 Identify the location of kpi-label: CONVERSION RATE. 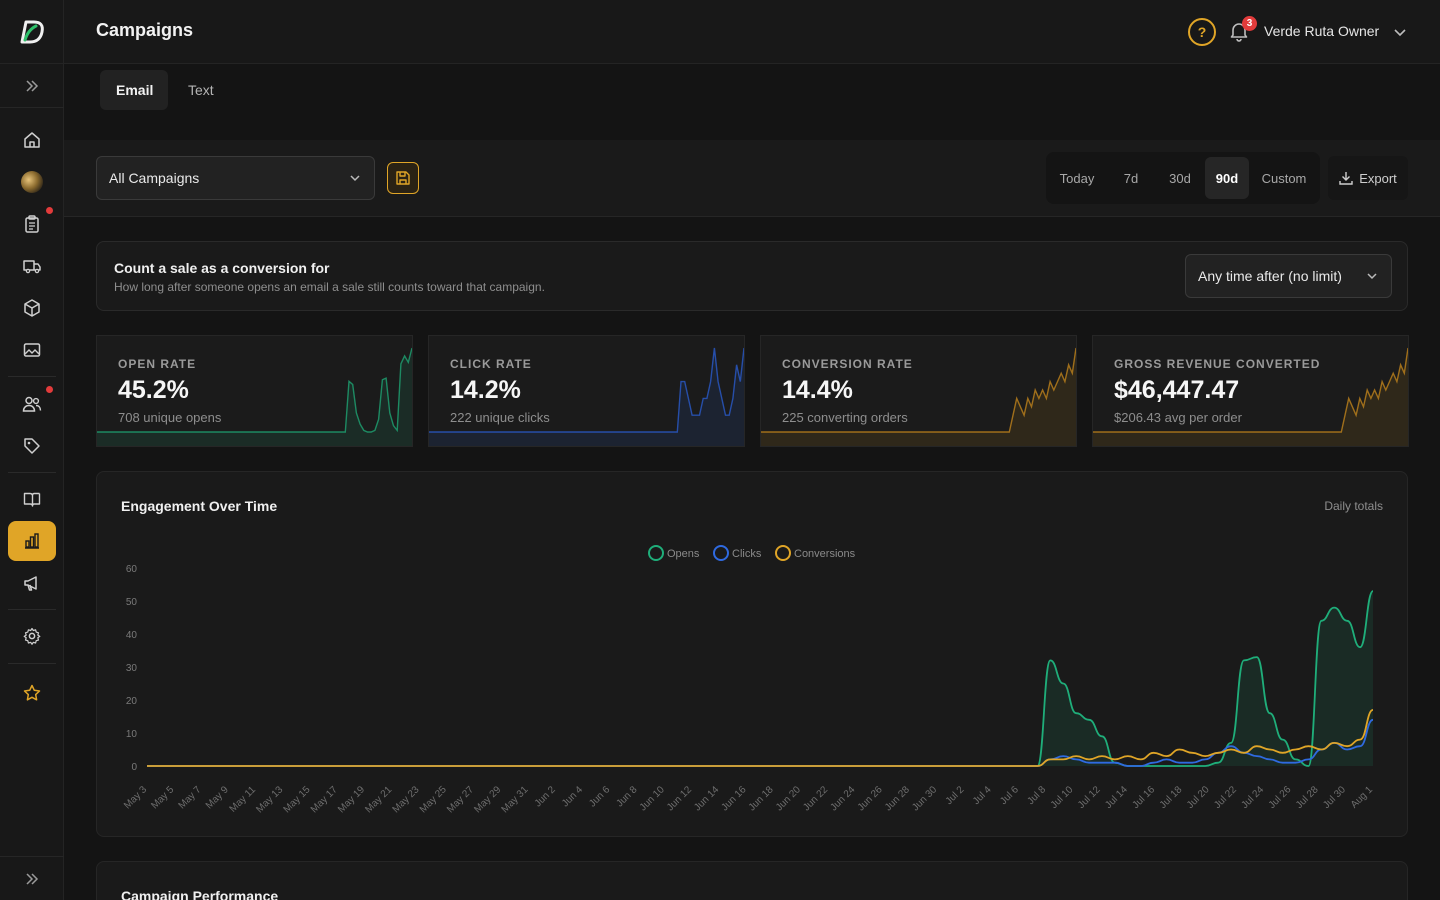
(847, 364).